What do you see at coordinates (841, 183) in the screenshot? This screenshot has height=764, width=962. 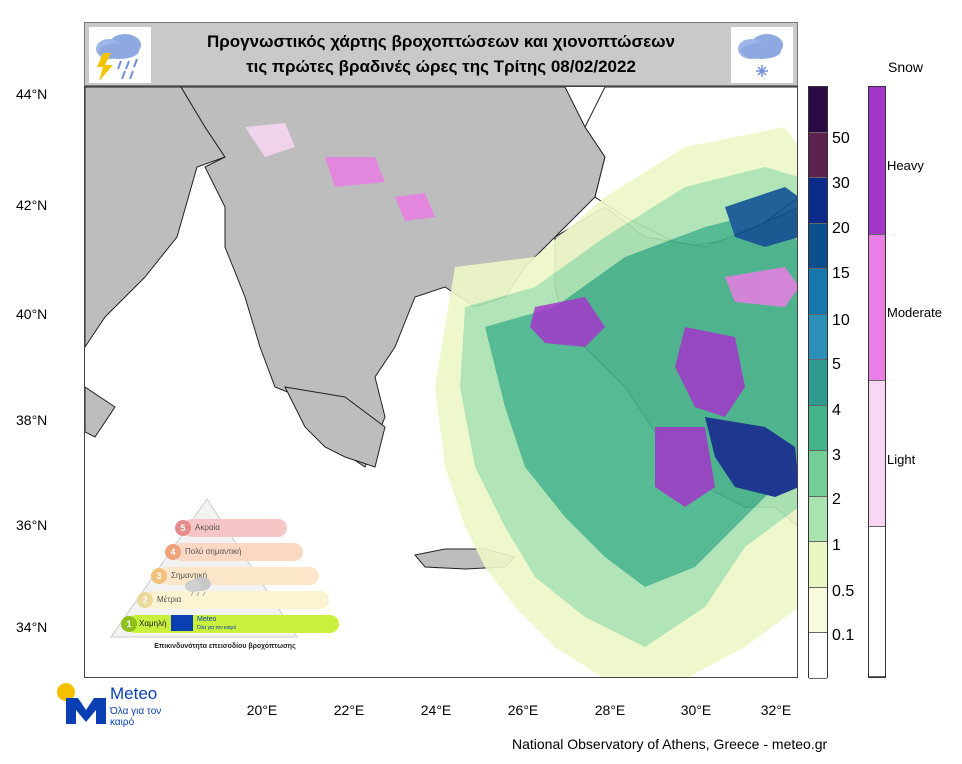 I see `rain-label-30: 30` at bounding box center [841, 183].